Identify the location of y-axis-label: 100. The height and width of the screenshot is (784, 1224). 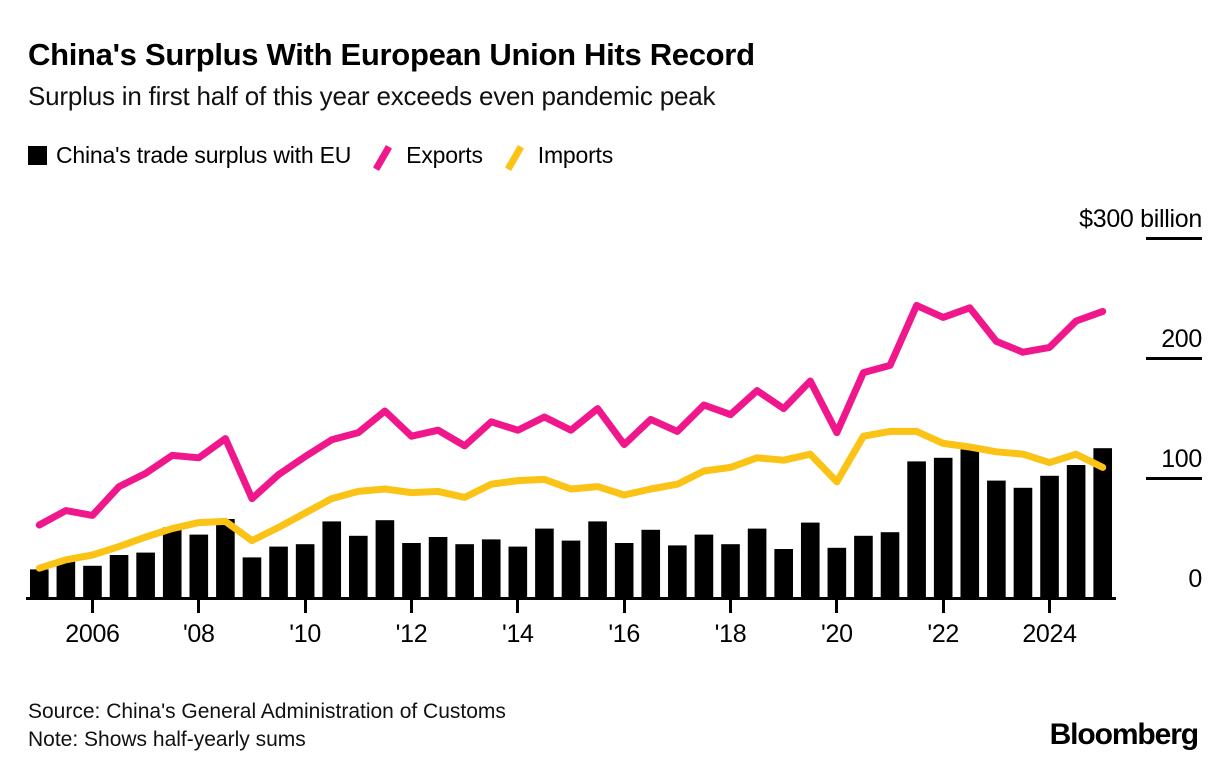
(1181, 459).